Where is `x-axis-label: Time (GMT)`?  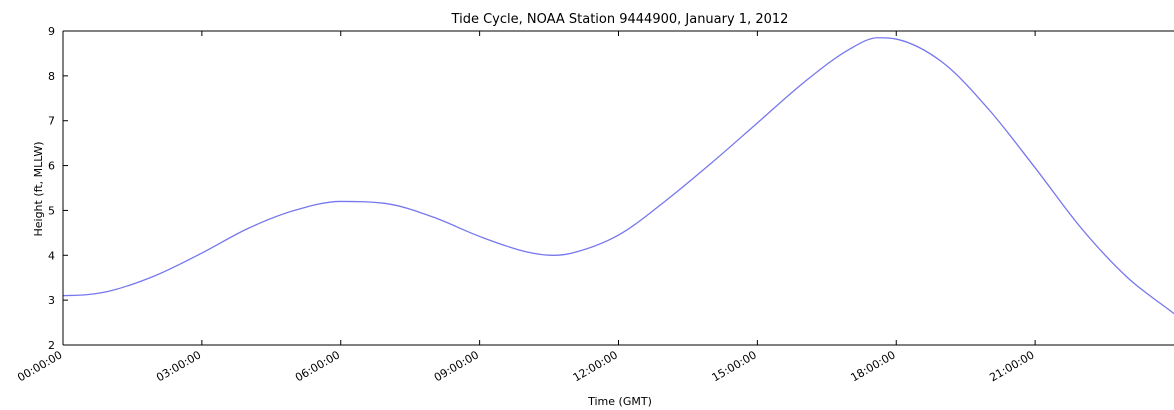
x-axis-label: Time (GMT) is located at coordinates (619, 401).